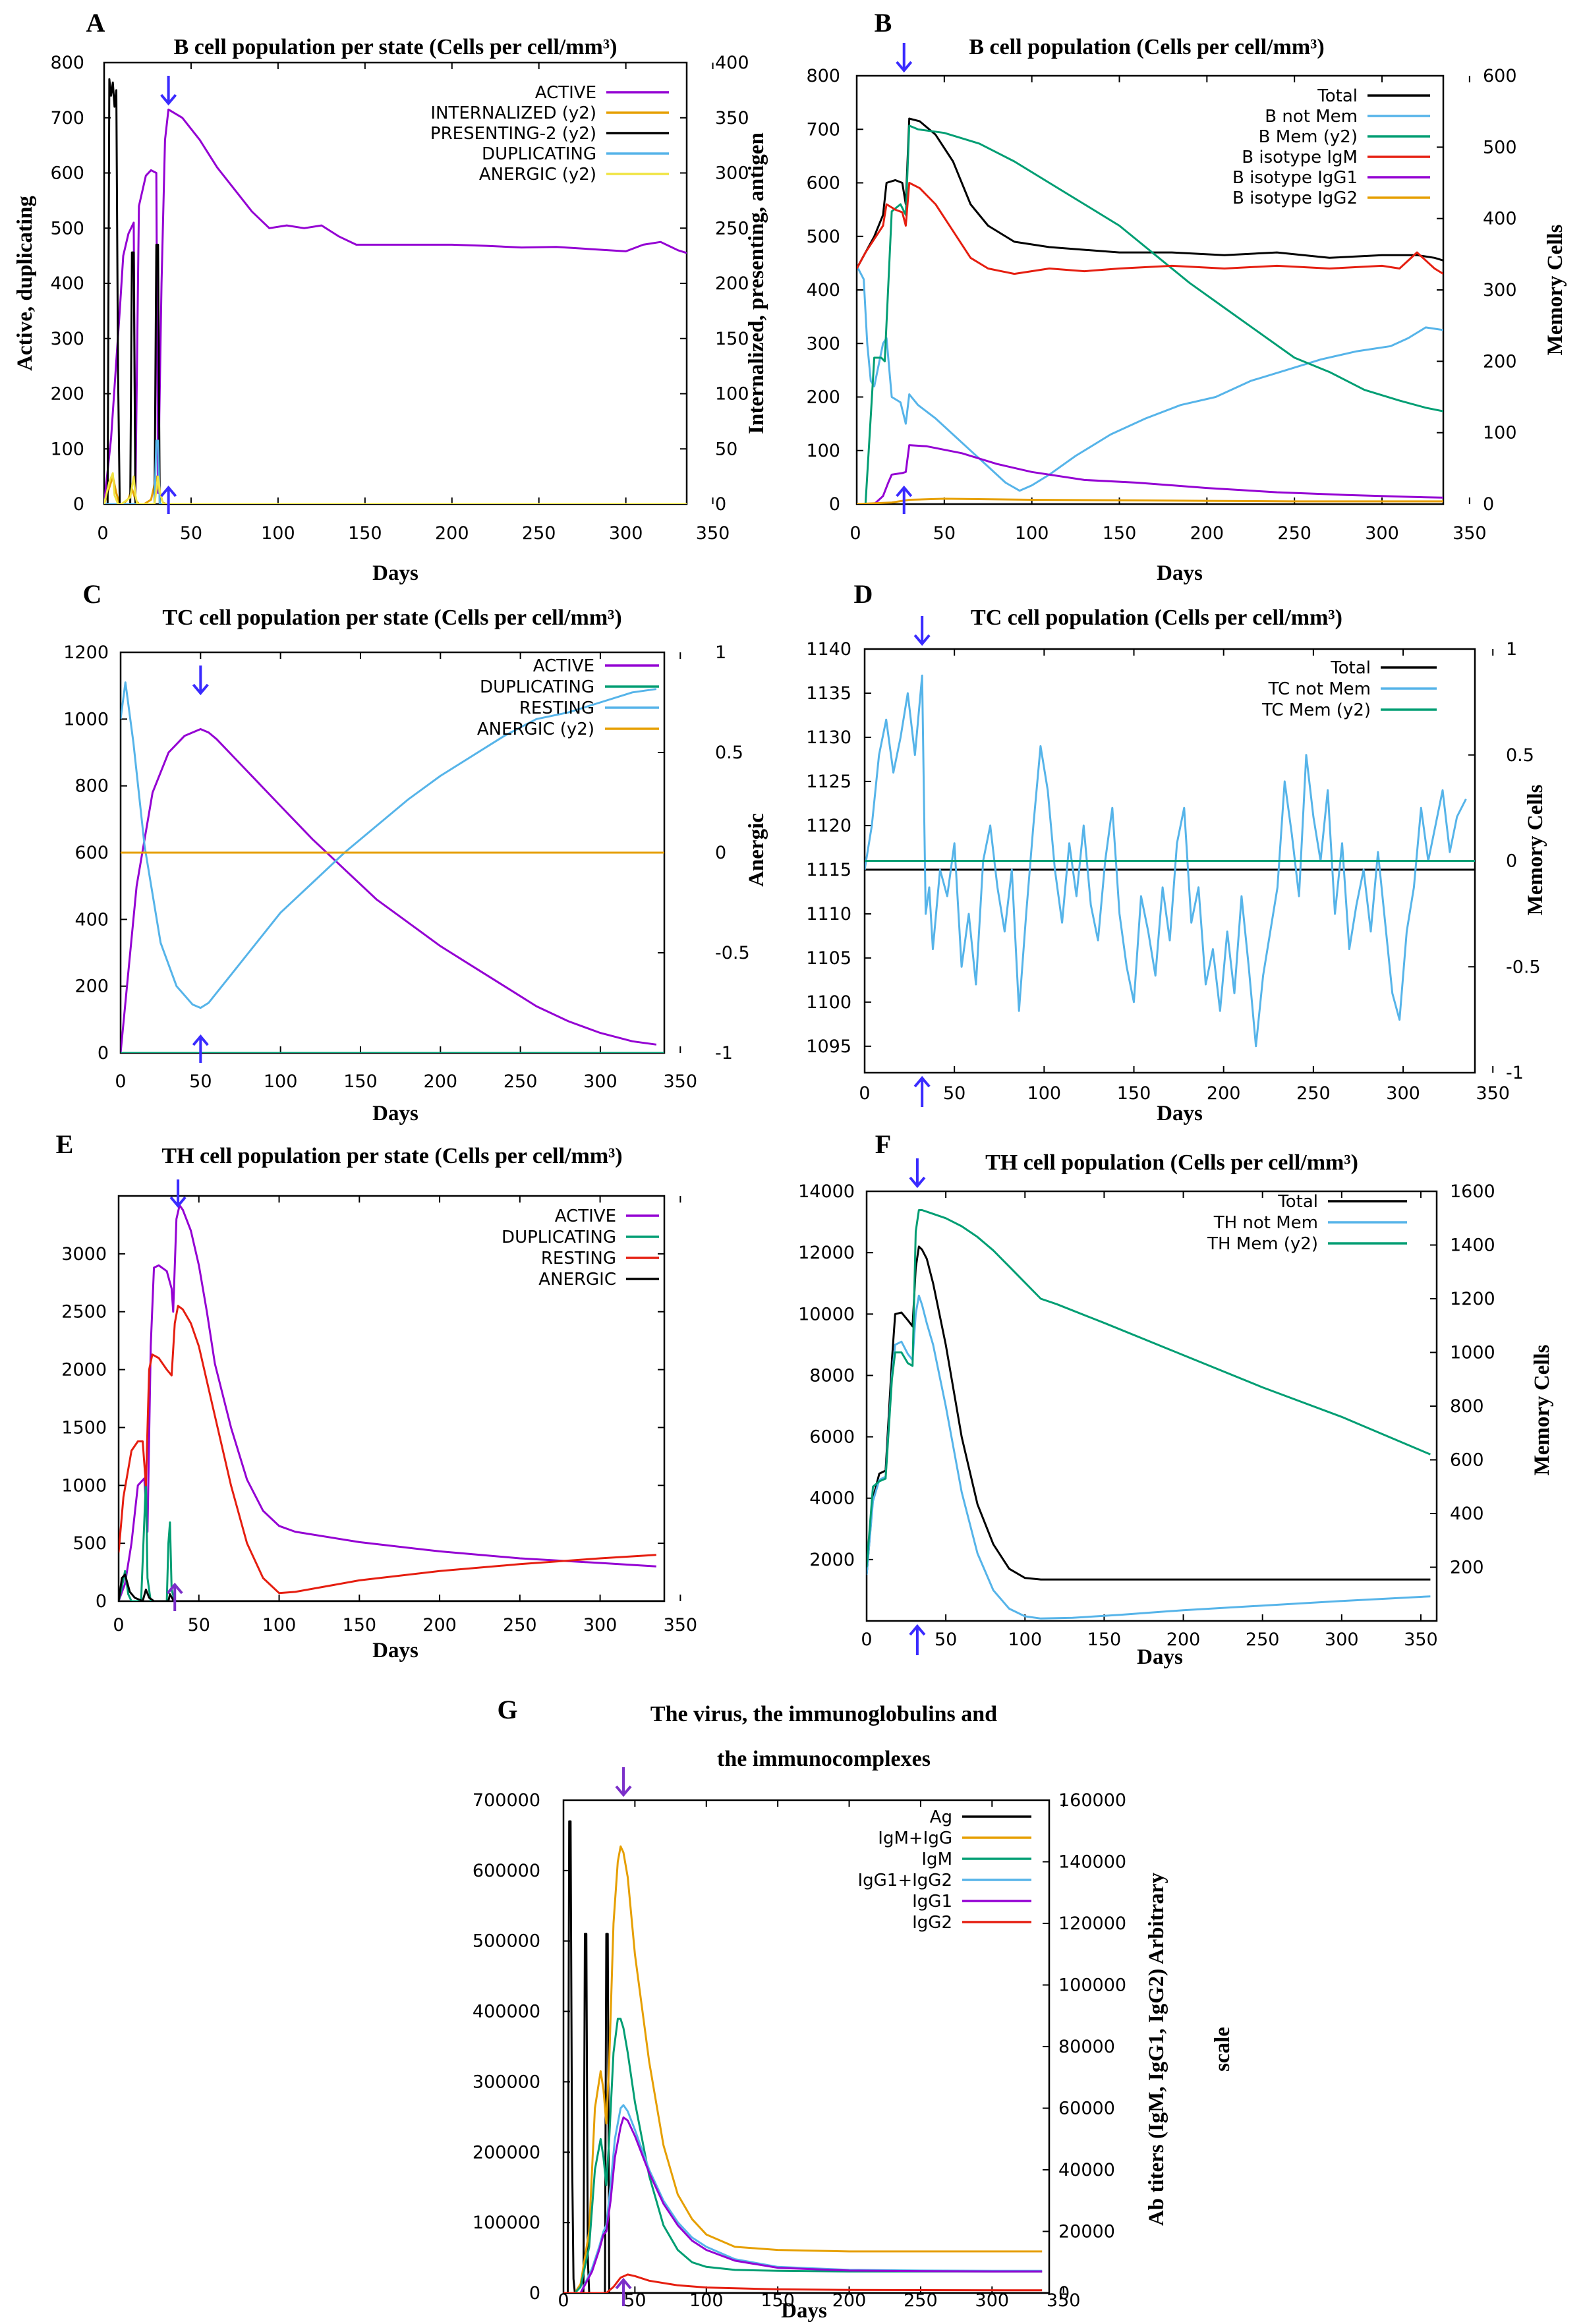 This screenshot has height=2324, width=1583. Describe the element at coordinates (756, 283) in the screenshot. I see `y2-axis-label: Internalized, presenting, antigen` at that location.